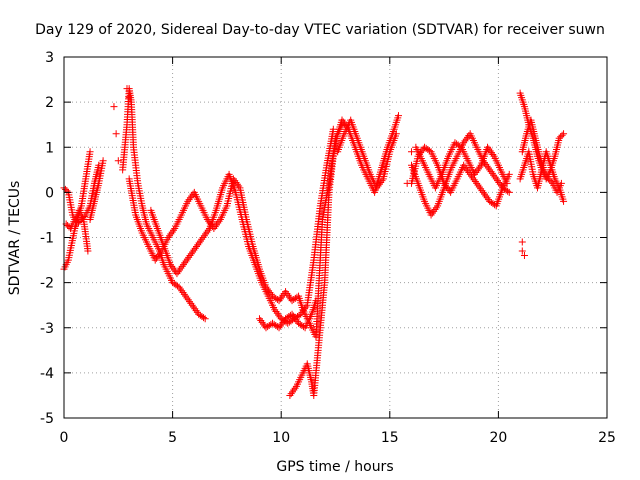 This screenshot has height=480, width=640. What do you see at coordinates (47, 238) in the screenshot?
I see `y-tick-labels: -5 -4 -3 -2 -1 0 1 2 3` at bounding box center [47, 238].